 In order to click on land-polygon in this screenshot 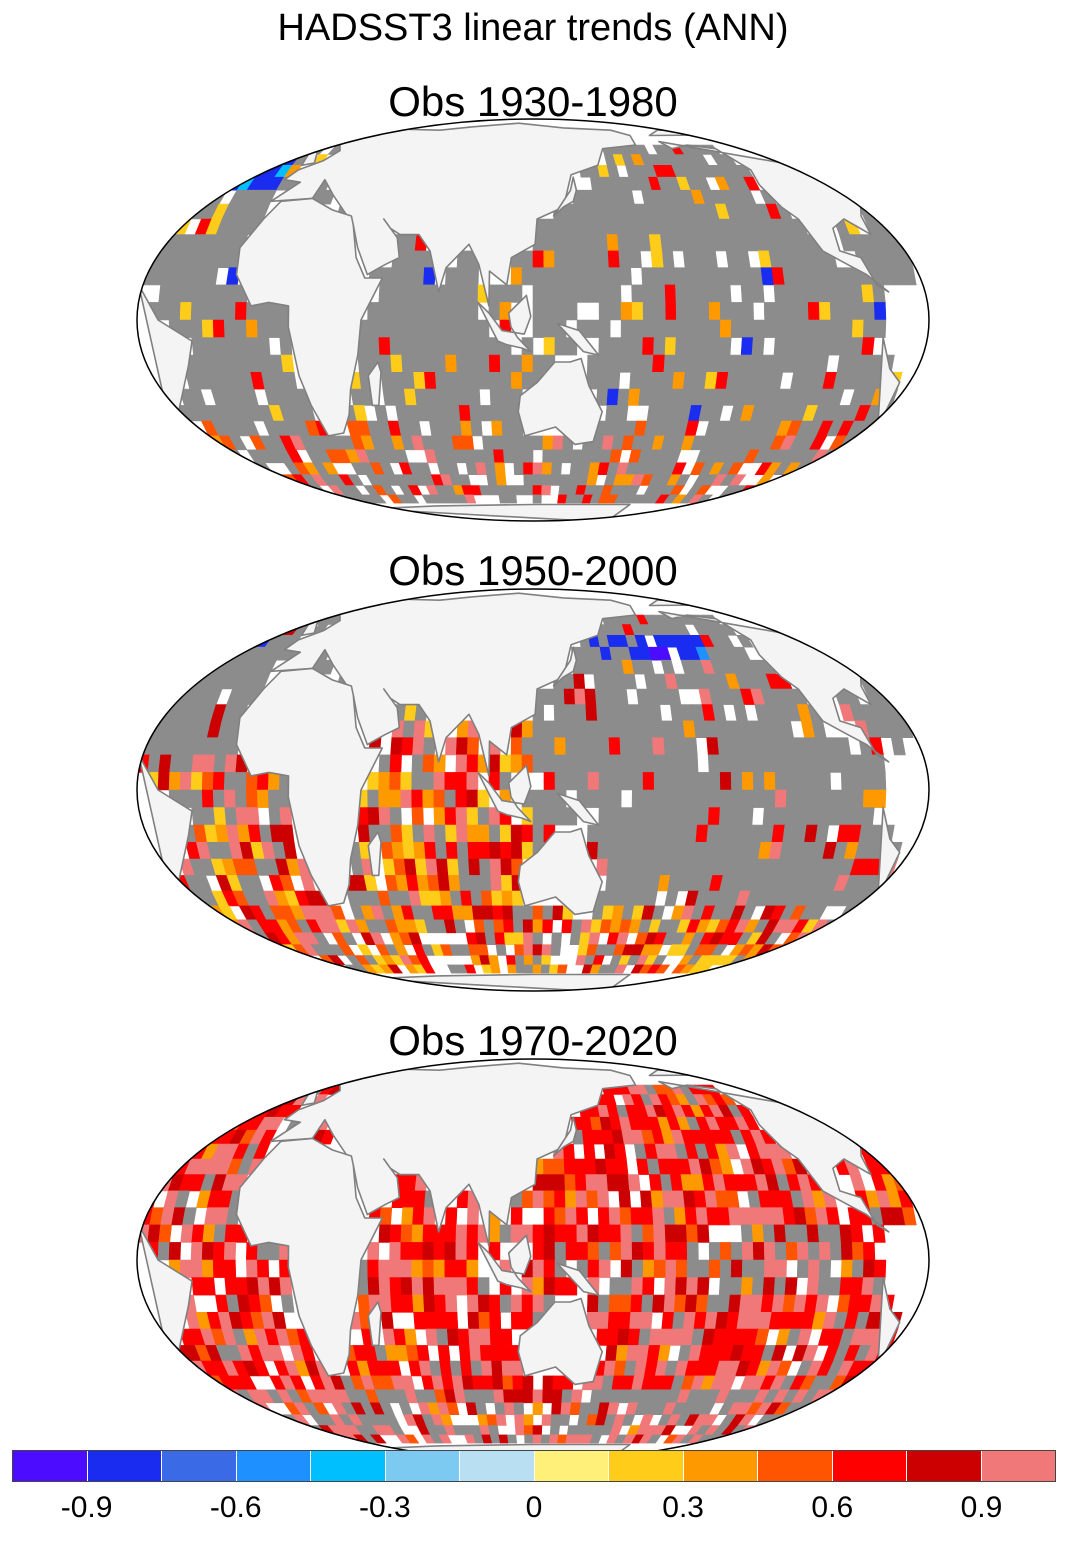, I will do `click(560, 871)`.